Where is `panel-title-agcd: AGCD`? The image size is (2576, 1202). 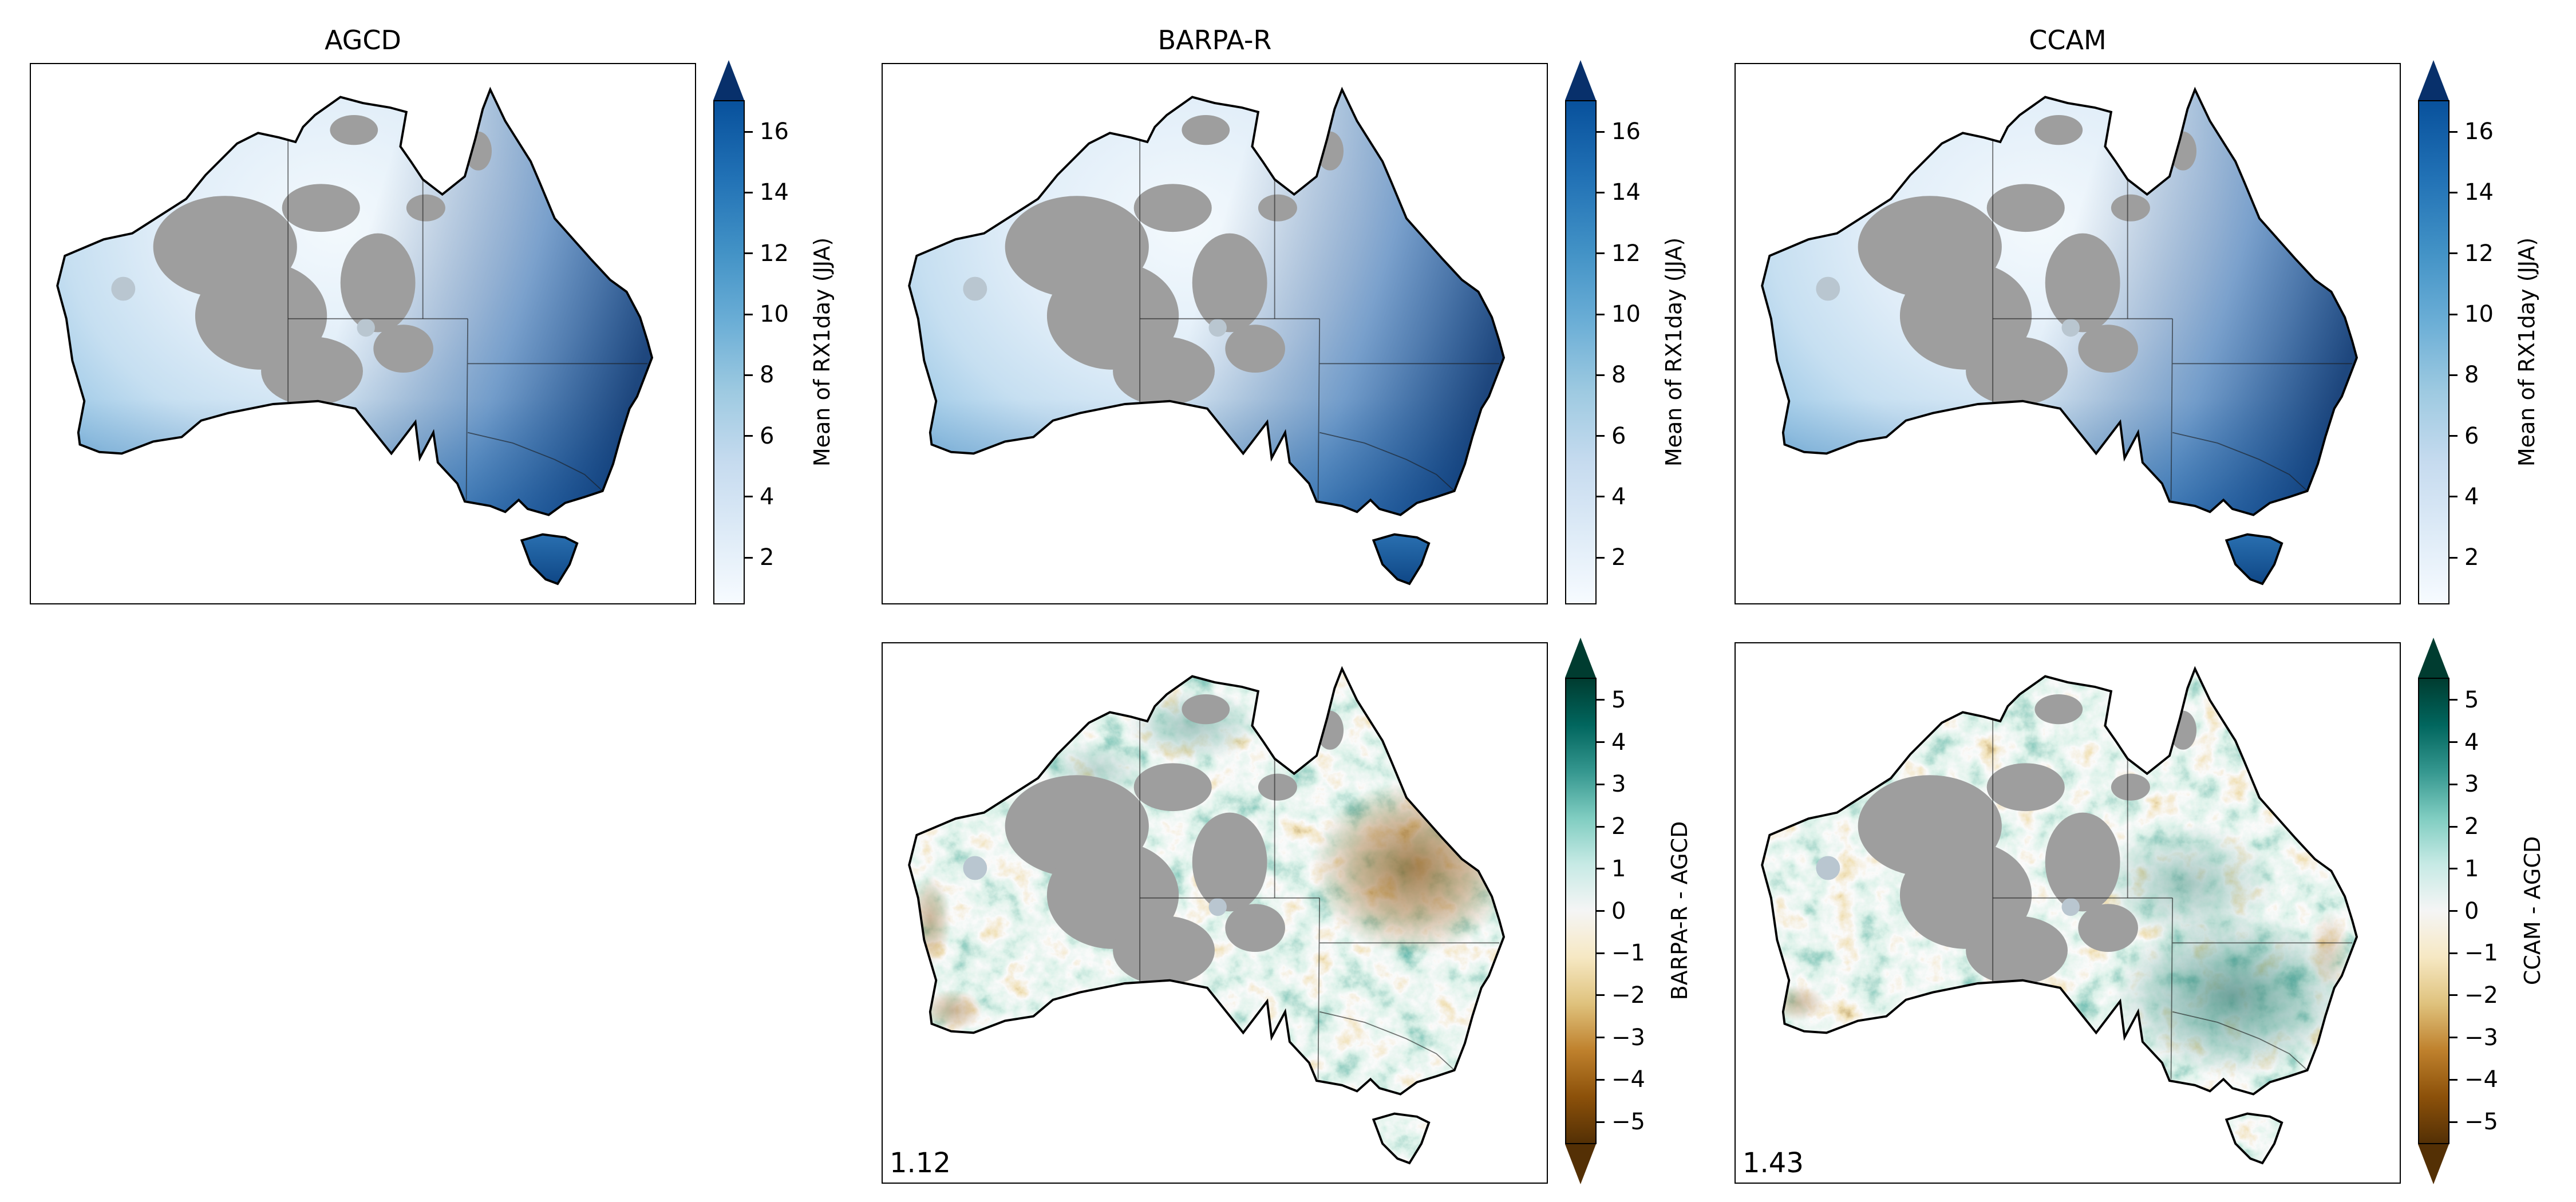
panel-title-agcd: AGCD is located at coordinates (363, 40).